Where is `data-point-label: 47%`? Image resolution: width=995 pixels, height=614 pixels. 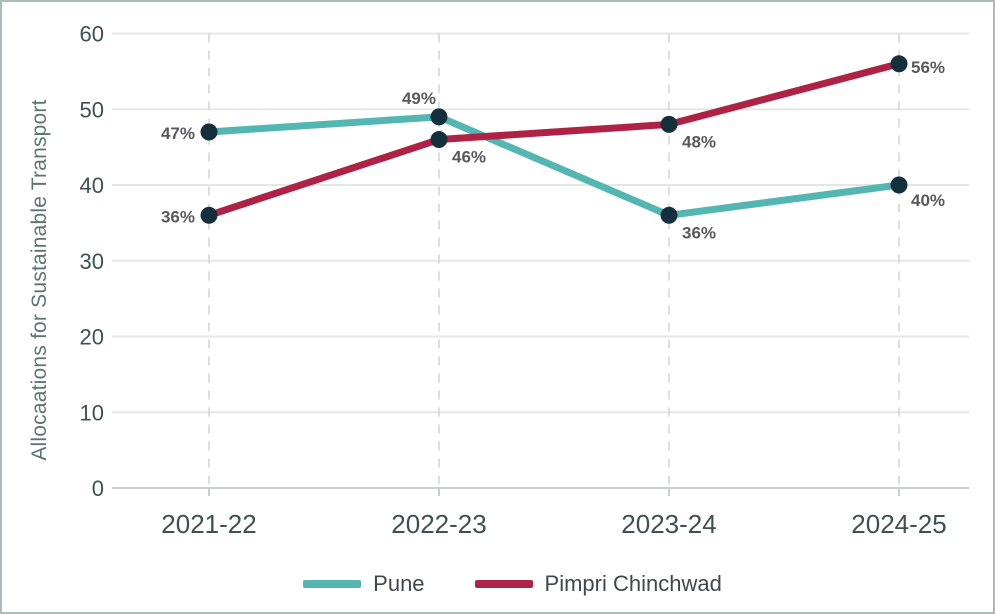 data-point-label: 47% is located at coordinates (178, 133).